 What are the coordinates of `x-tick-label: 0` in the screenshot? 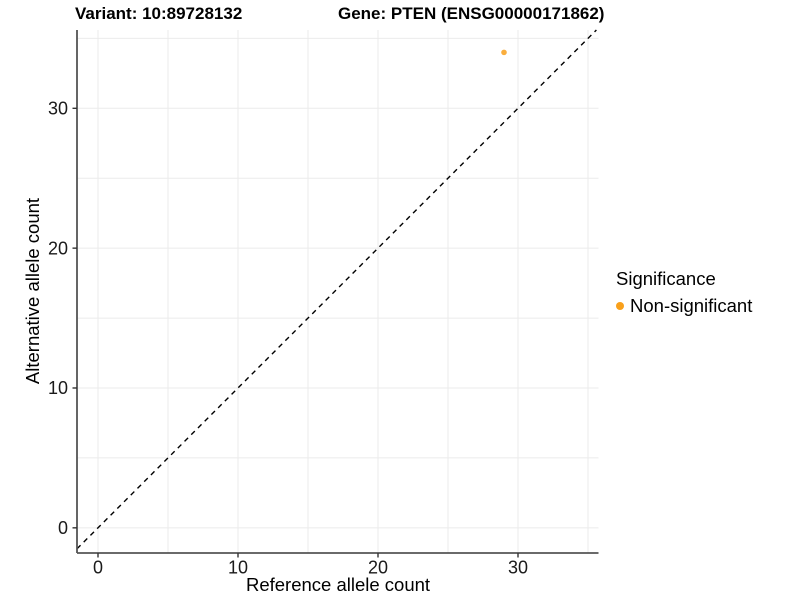 It's located at (98, 568).